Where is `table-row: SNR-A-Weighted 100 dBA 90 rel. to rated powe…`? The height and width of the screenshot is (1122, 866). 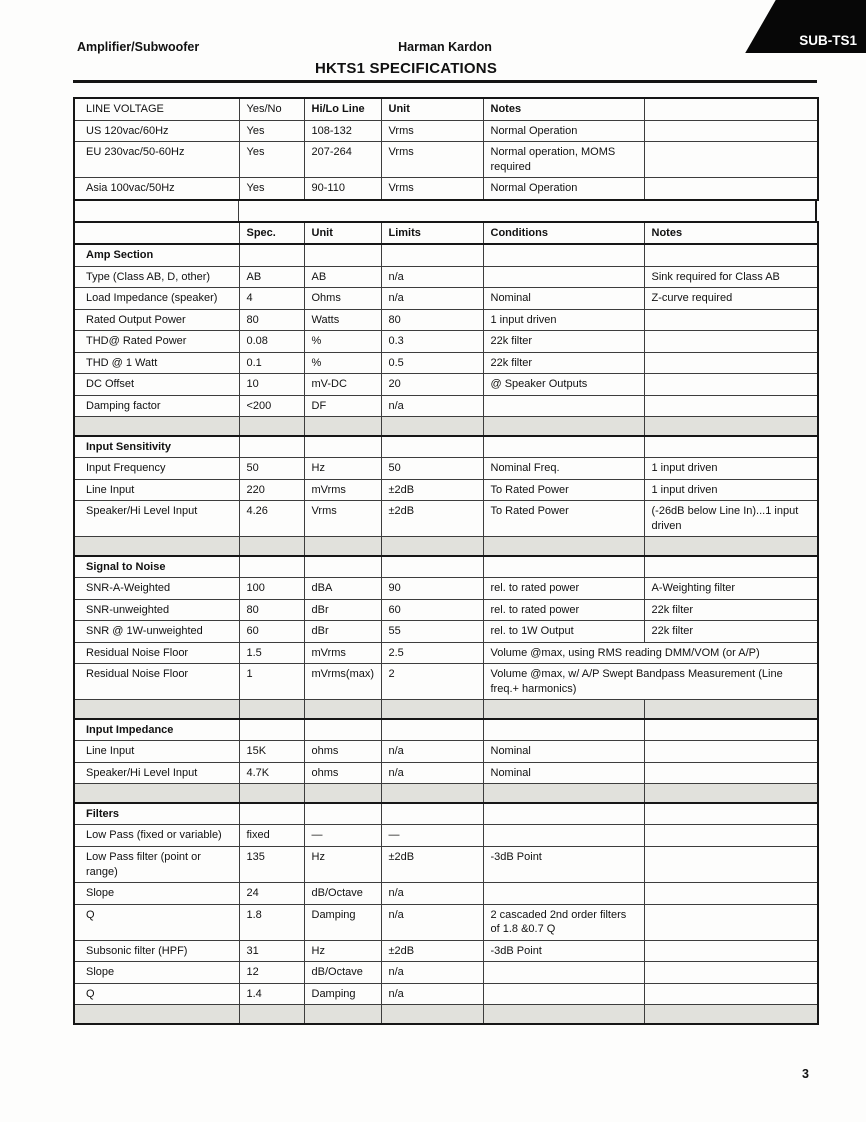
table-row: SNR-A-Weighted 100 dBA 90 rel. to rated powe… is located at coordinates (446, 588).